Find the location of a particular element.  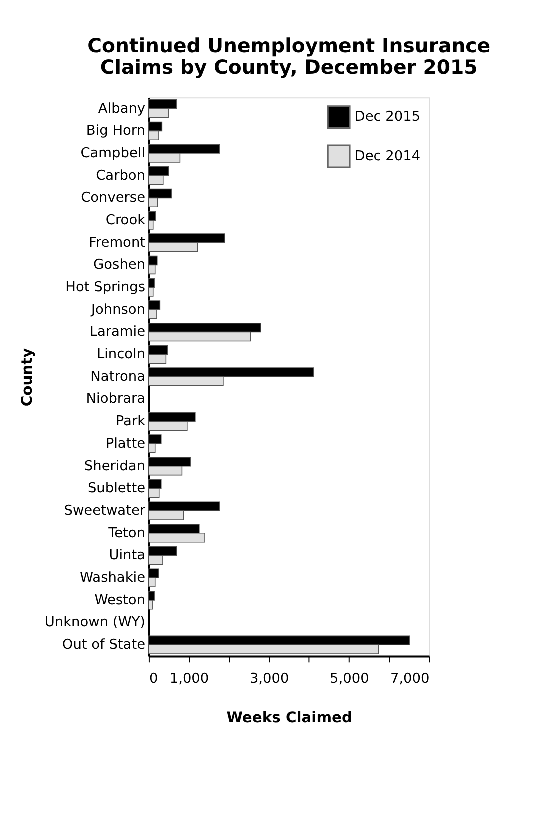

chart-title: Continued Unemployment Insurance Claims by County, December 2015 is located at coordinates (289, 57).